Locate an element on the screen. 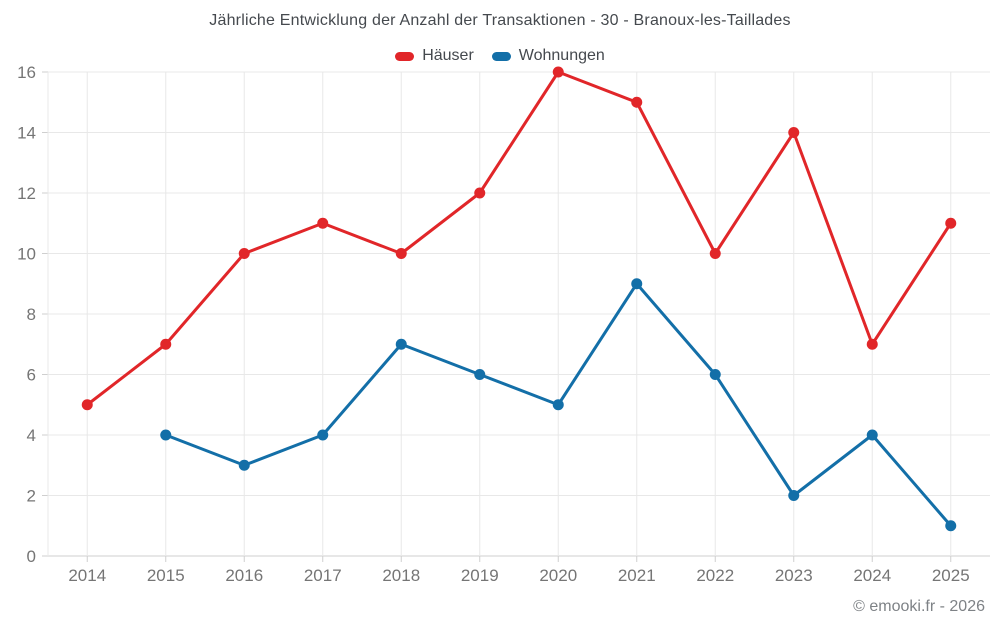  legend-item-wohnungen: Wohnungen is located at coordinates (548, 56).